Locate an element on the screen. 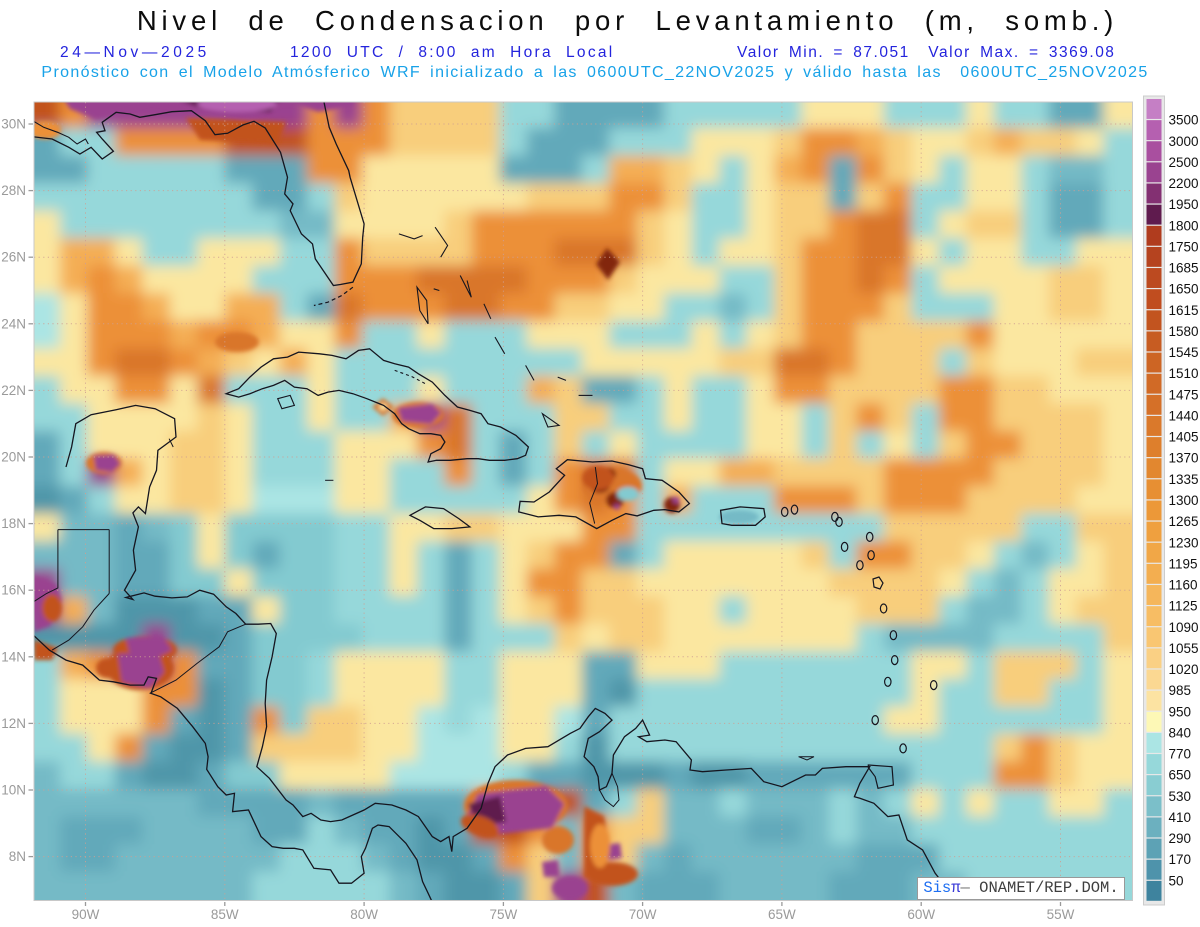 The height and width of the screenshot is (927, 1200). svg-text: 2200 is located at coordinates (1184, 183).